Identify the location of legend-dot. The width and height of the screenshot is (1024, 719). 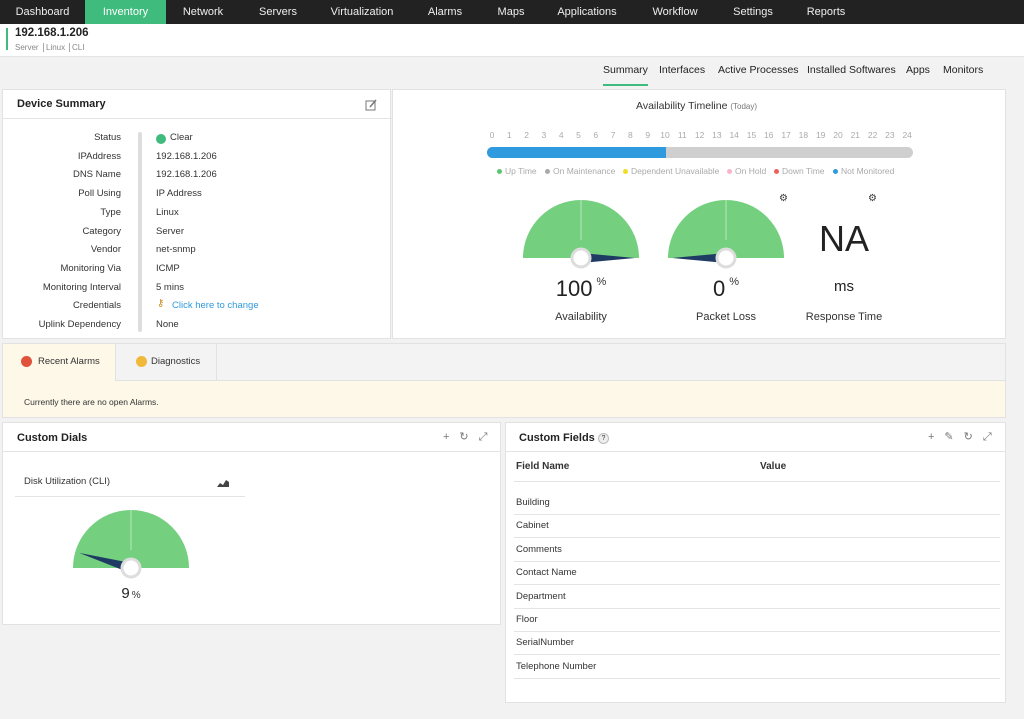
(835, 171).